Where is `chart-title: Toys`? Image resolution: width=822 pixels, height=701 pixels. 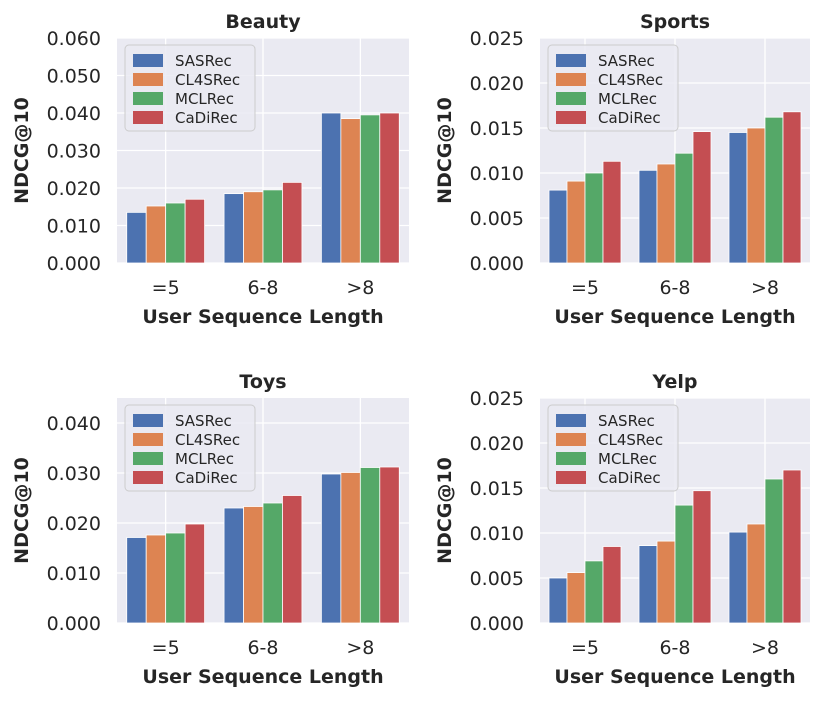 chart-title: Toys is located at coordinates (262, 382).